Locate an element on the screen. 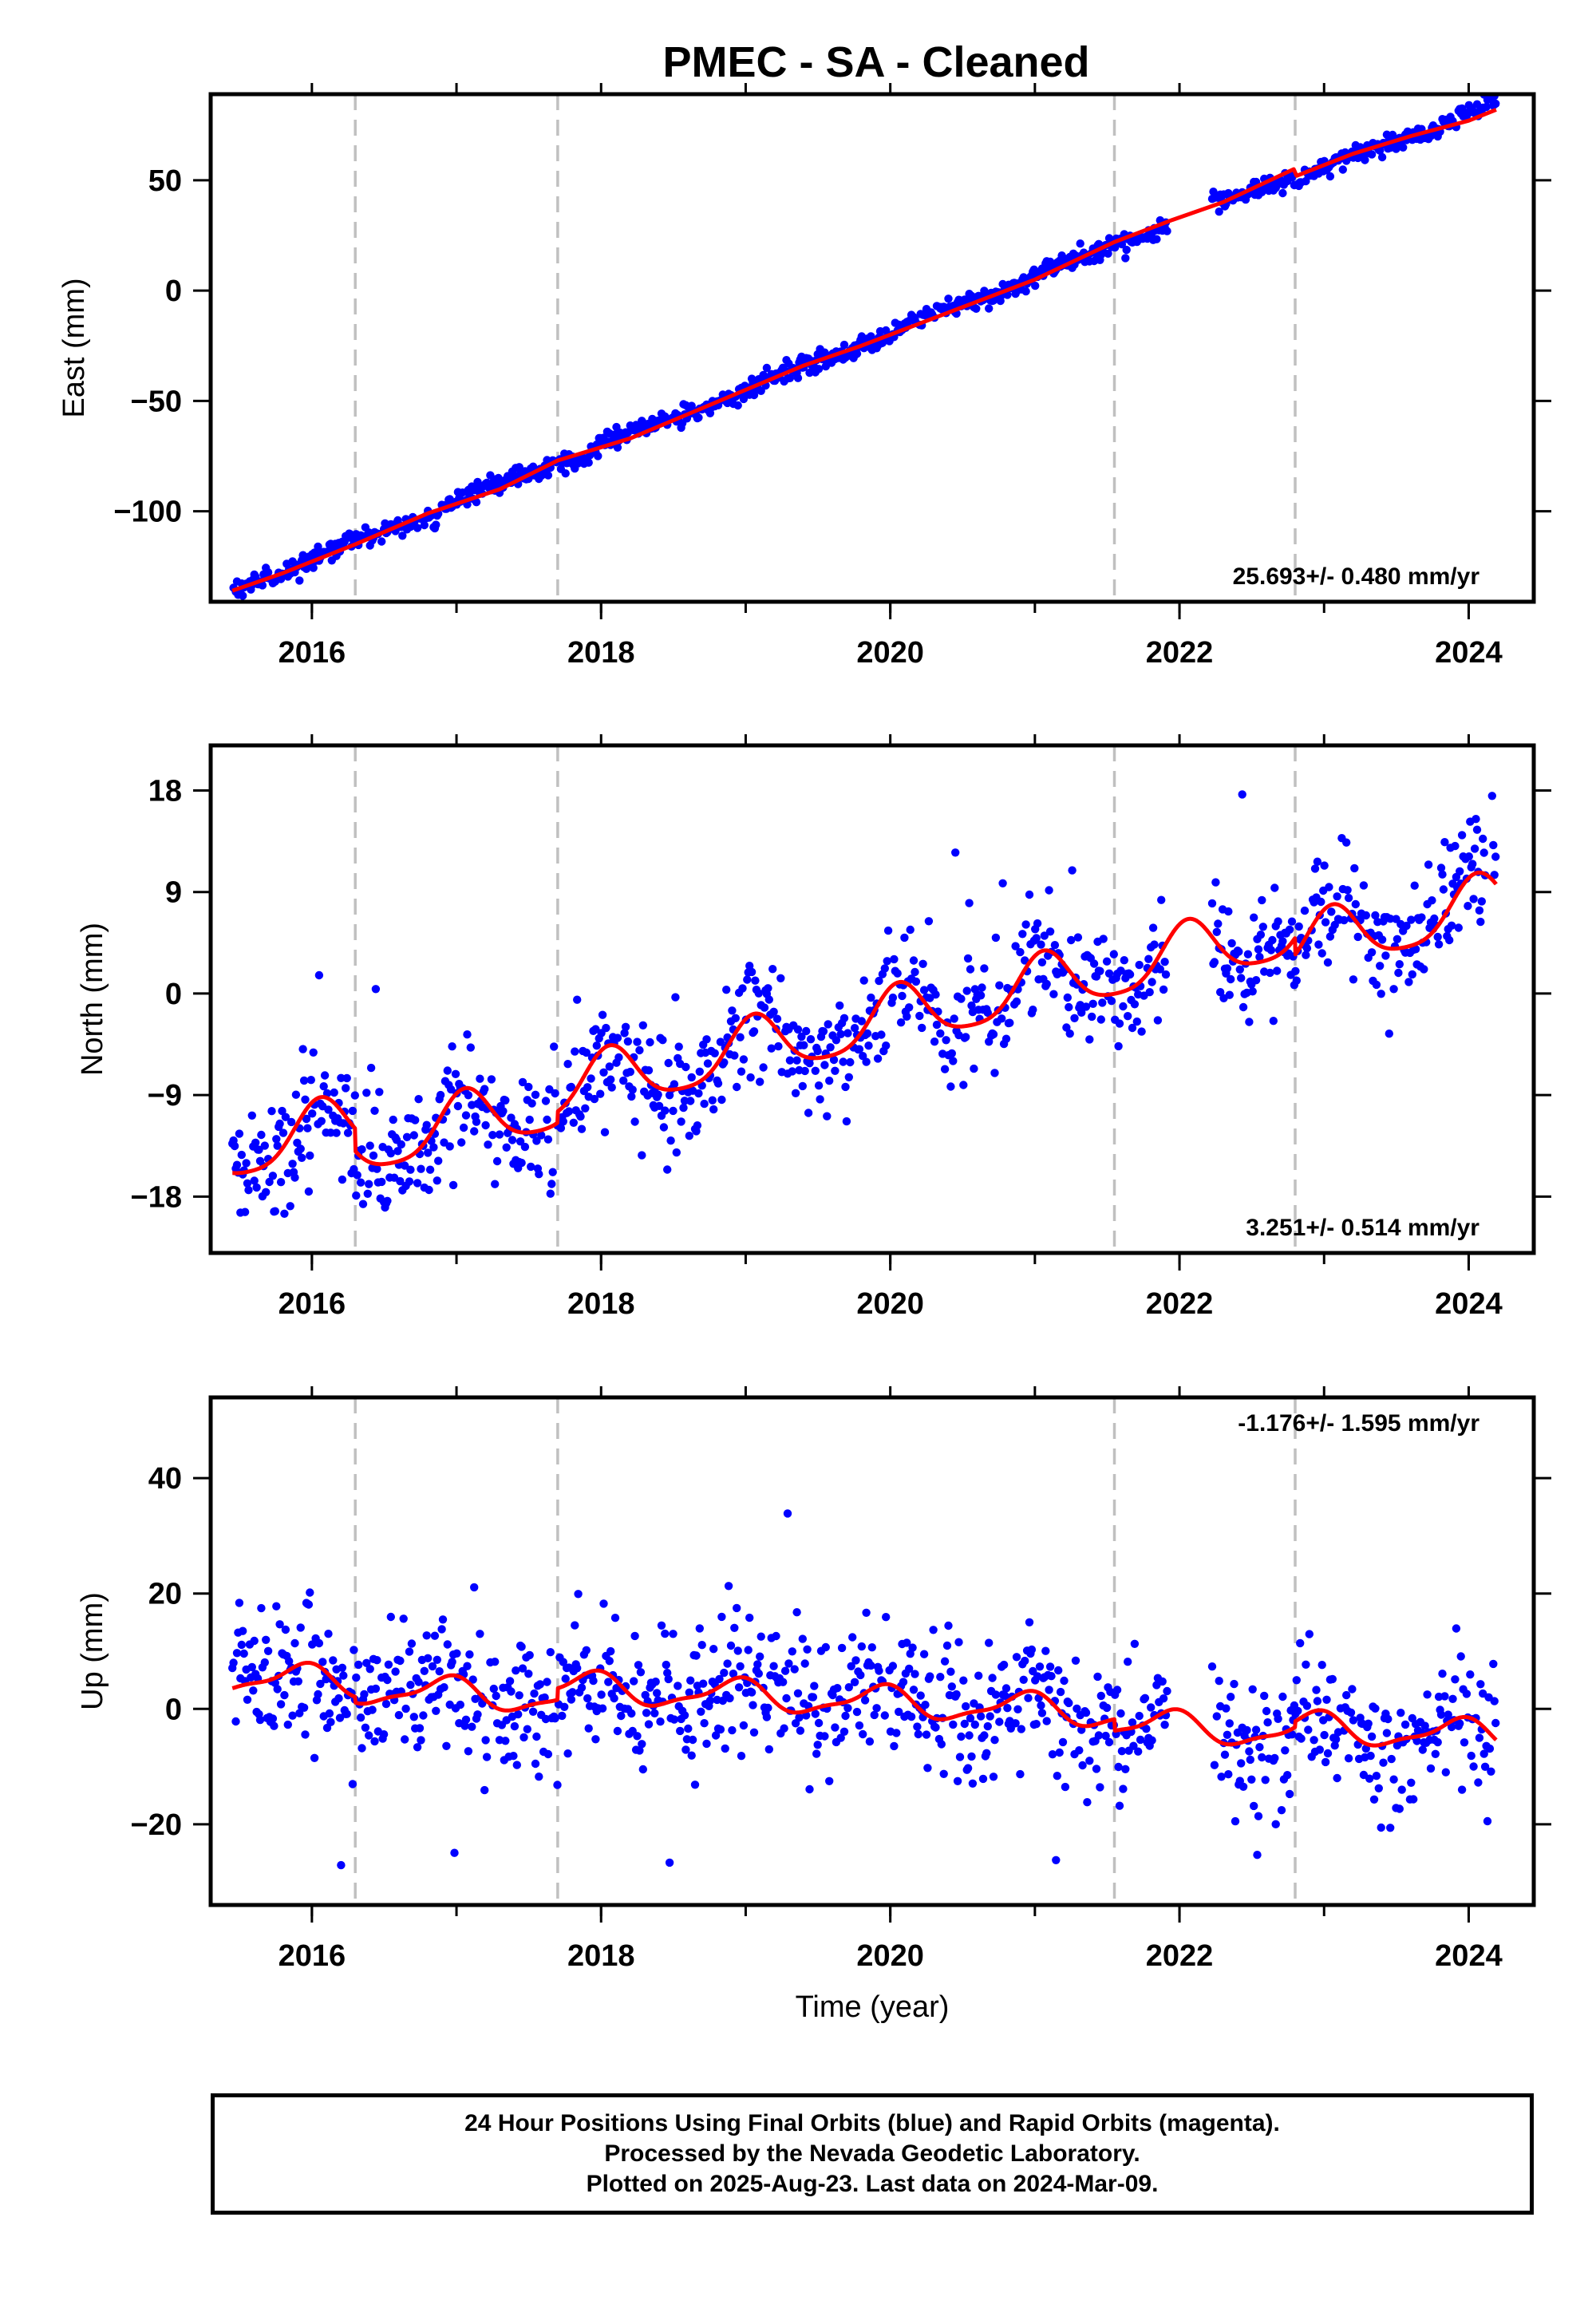 The image size is (1596, 2316). rate-label: -1.176+/- 1.595 mm/yr is located at coordinates (1358, 1423).